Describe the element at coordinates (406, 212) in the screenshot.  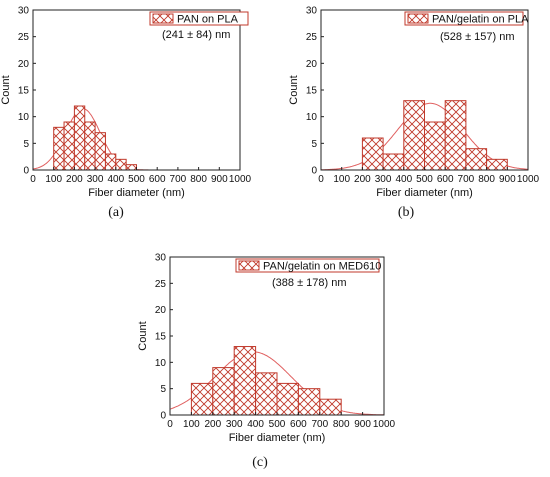
I see `panel-label: (b)` at that location.